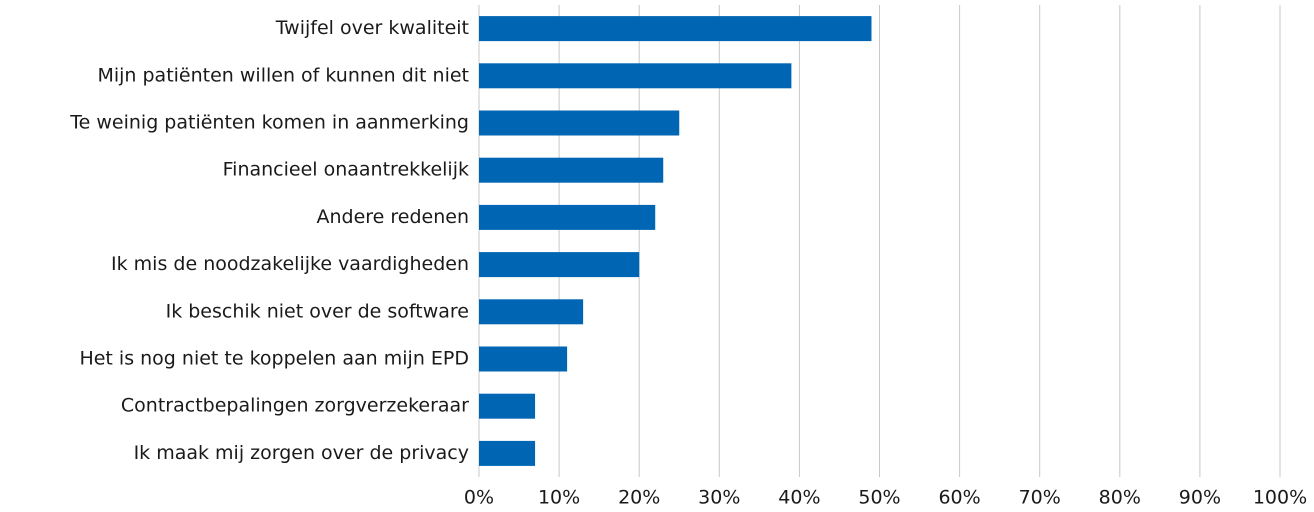  I want to click on x-tick-label: 80%, so click(1120, 498).